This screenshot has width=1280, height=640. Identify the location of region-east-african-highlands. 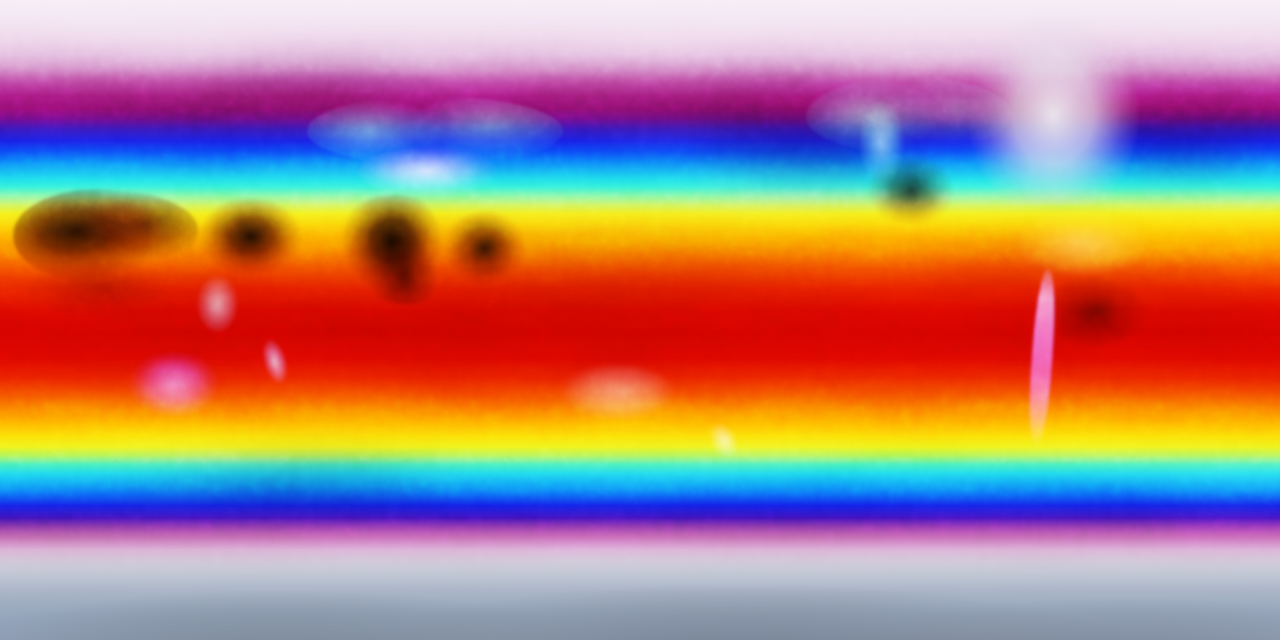
(218, 304).